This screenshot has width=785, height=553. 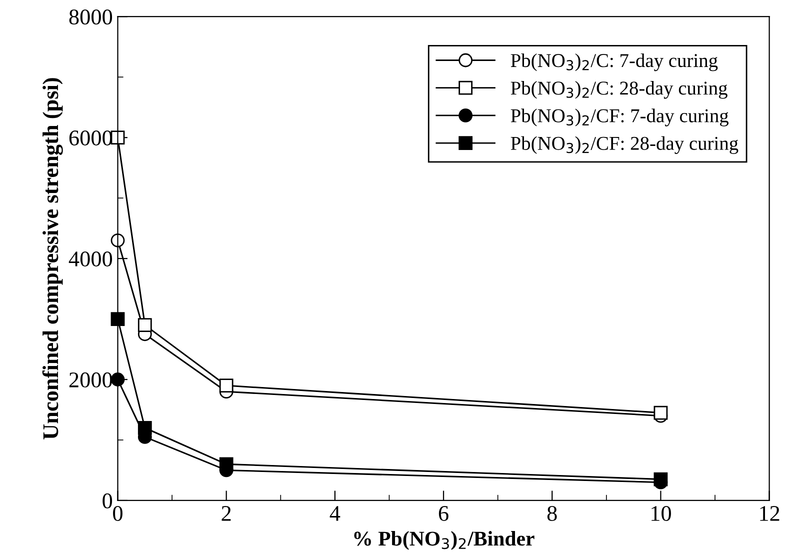 I want to click on x-axis-title: % Pb(NO$_{3}$)$_{2}$/Binder, so click(x=444, y=540).